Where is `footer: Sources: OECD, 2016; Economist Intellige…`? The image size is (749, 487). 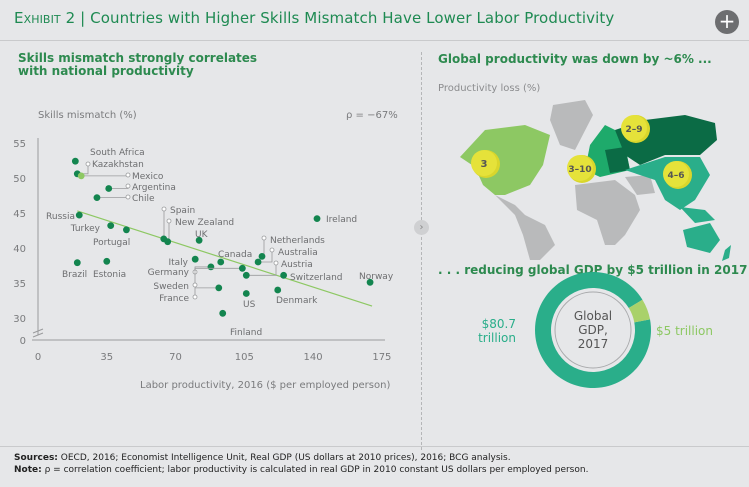 footer: Sources: OECD, 2016; Economist Intellige… is located at coordinates (301, 464).